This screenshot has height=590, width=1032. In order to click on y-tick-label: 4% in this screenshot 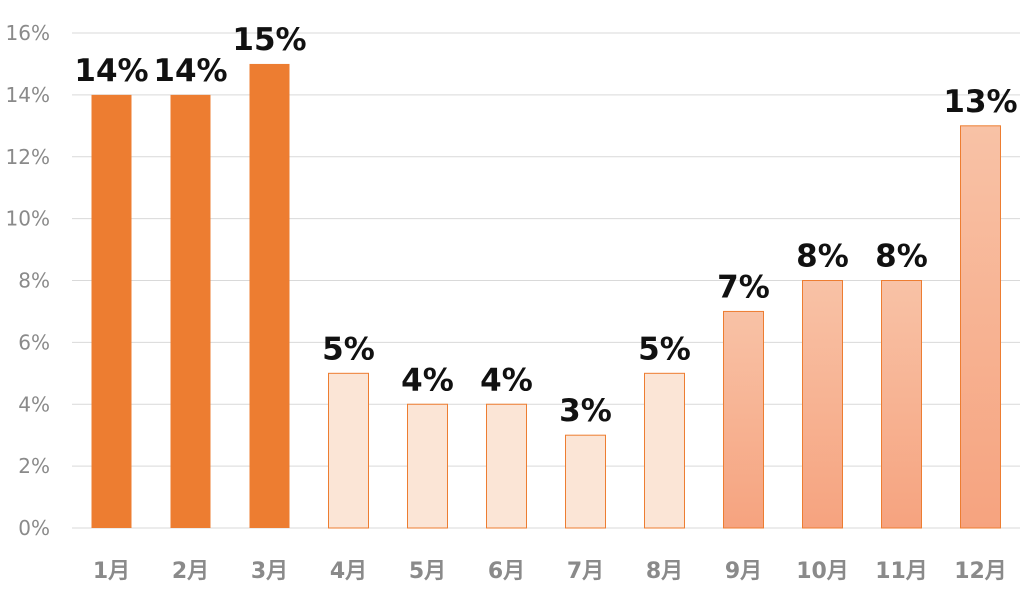, I will do `click(34, 404)`.